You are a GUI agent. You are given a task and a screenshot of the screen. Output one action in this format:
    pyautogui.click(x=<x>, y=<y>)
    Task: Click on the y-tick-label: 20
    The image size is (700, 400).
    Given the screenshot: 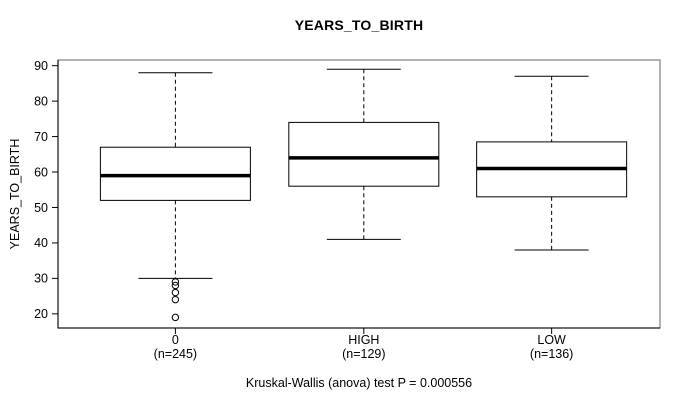 What is the action you would take?
    pyautogui.click(x=41, y=314)
    